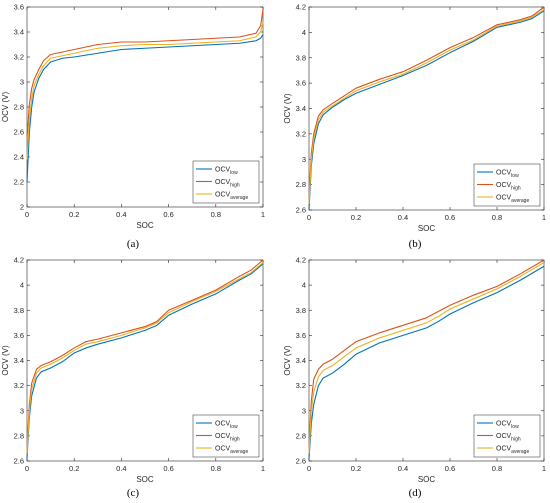 This screenshot has height=503, width=550. Describe the element at coordinates (145, 74) in the screenshot. I see `series-line-high` at that location.